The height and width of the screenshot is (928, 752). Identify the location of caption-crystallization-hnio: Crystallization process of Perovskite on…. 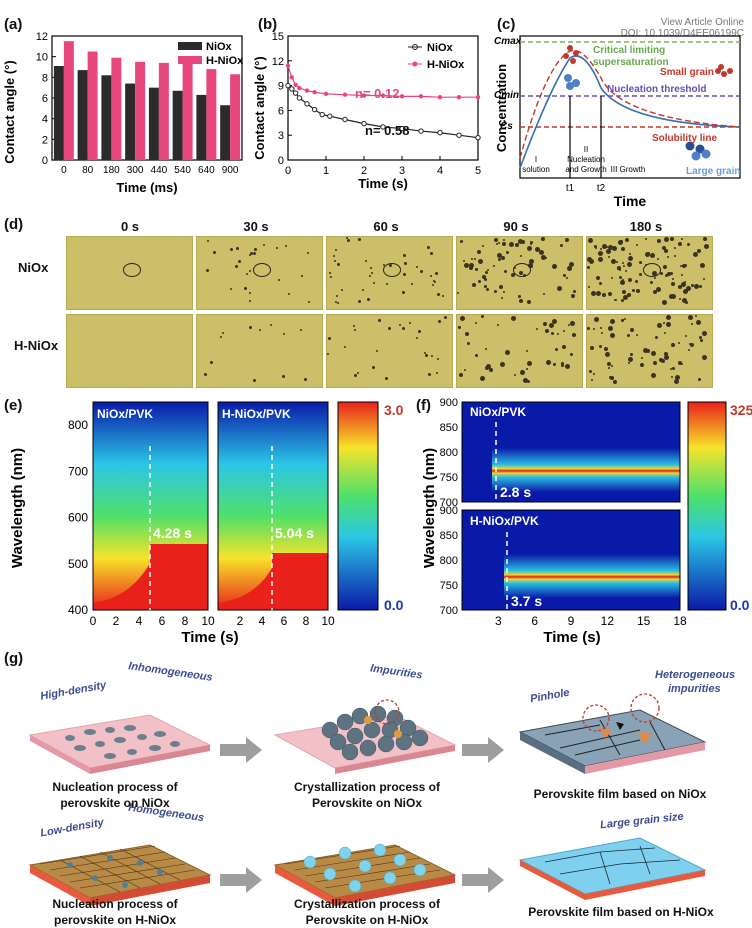
(367, 912).